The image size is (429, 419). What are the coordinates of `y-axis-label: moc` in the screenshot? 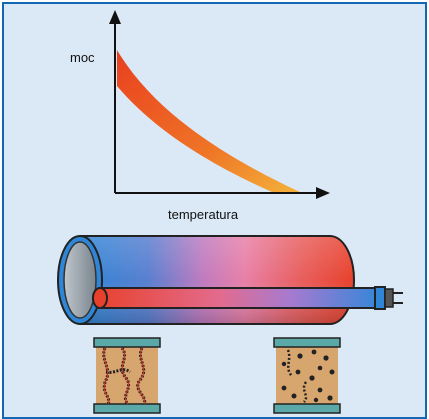 It's located at (82, 57).